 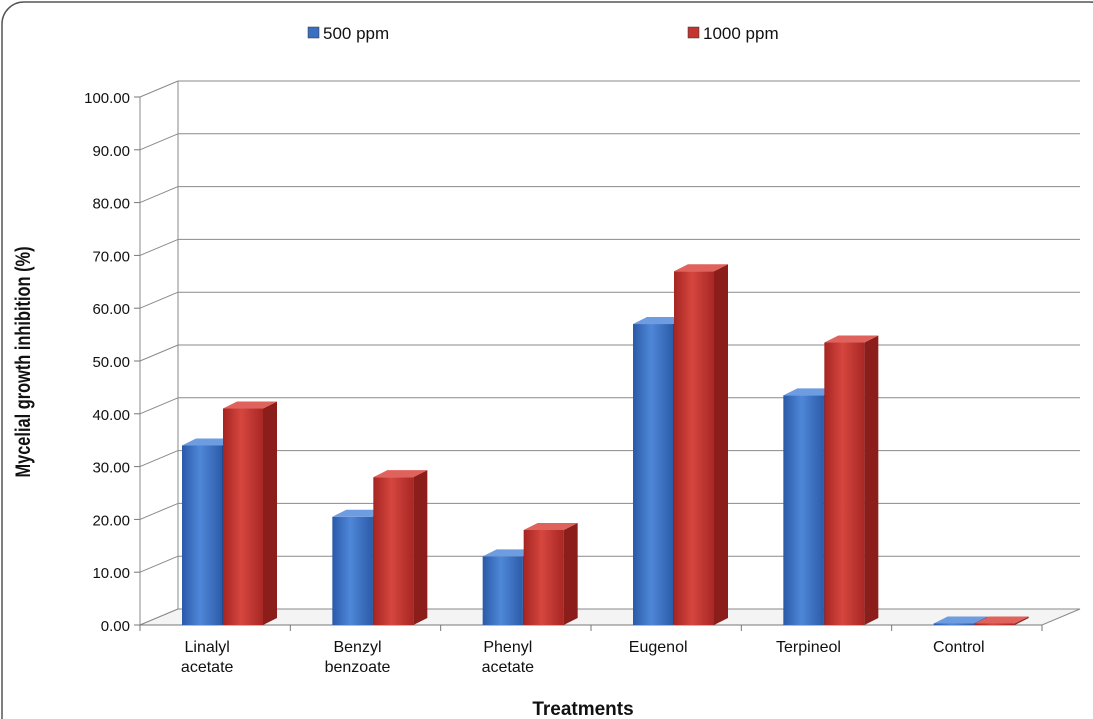 I want to click on y-tick-label: 80.00, so click(x=111, y=204).